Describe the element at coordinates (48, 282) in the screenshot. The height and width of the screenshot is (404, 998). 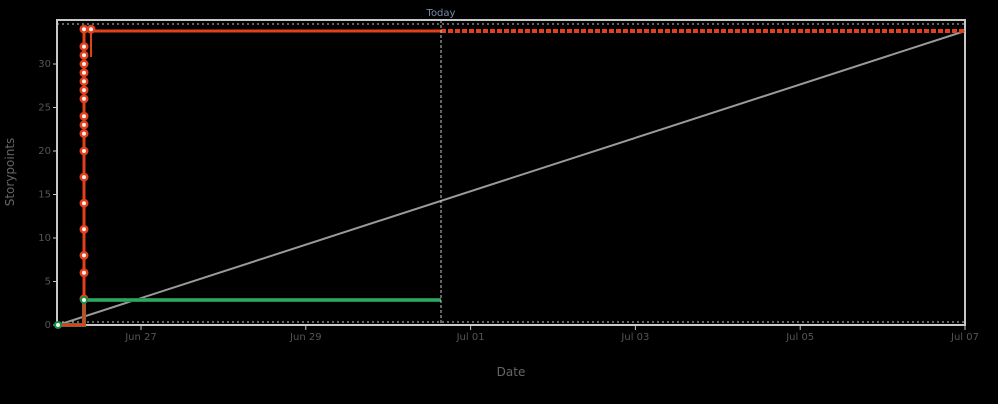
I see `y-tick-label: 5` at that location.